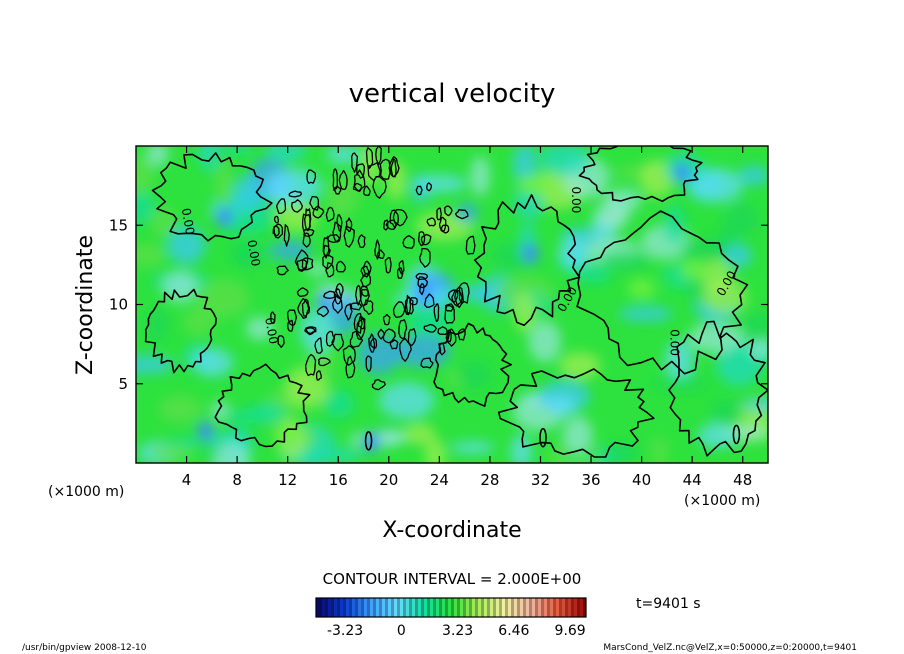 Image resolution: width=904 pixels, height=654 pixels. What do you see at coordinates (388, 480) in the screenshot?
I see `x-tick-label-4: 20` at bounding box center [388, 480].